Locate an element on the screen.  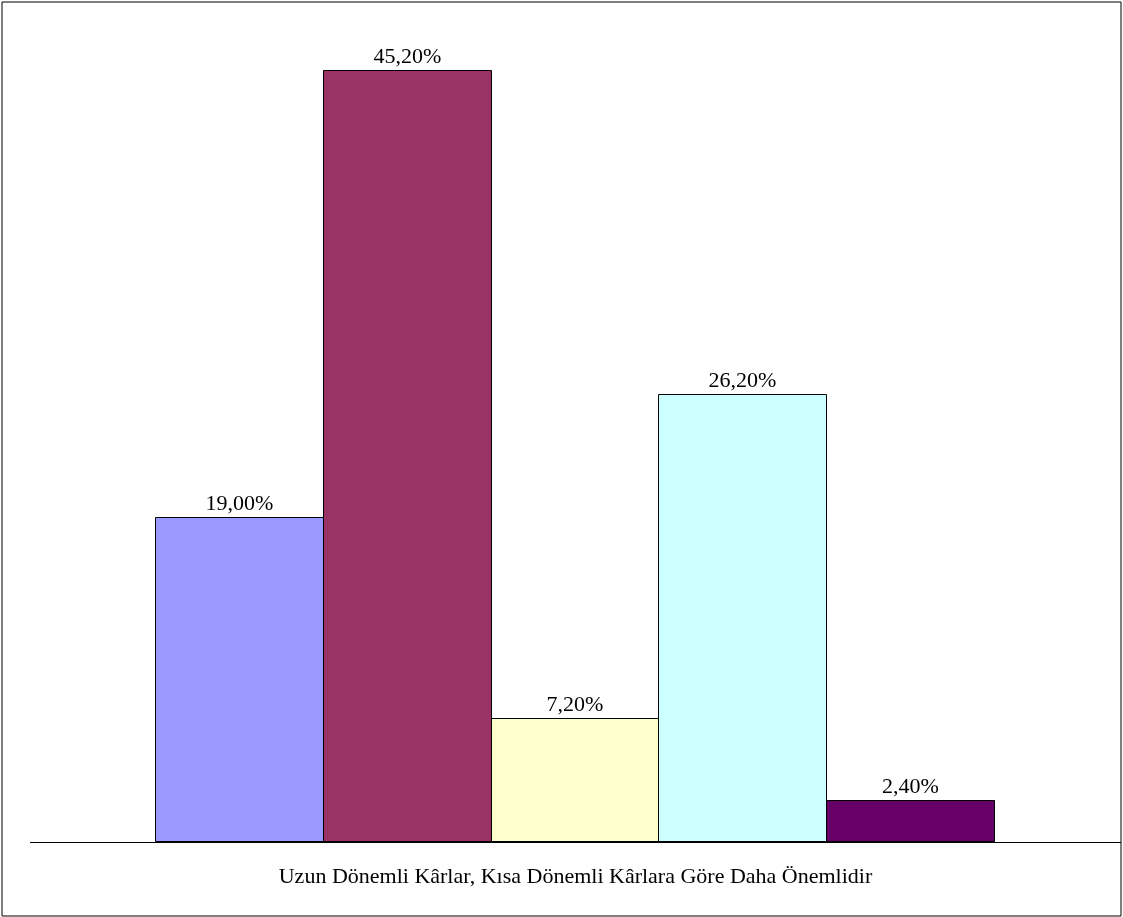
data-label: 2,40% is located at coordinates (910, 785).